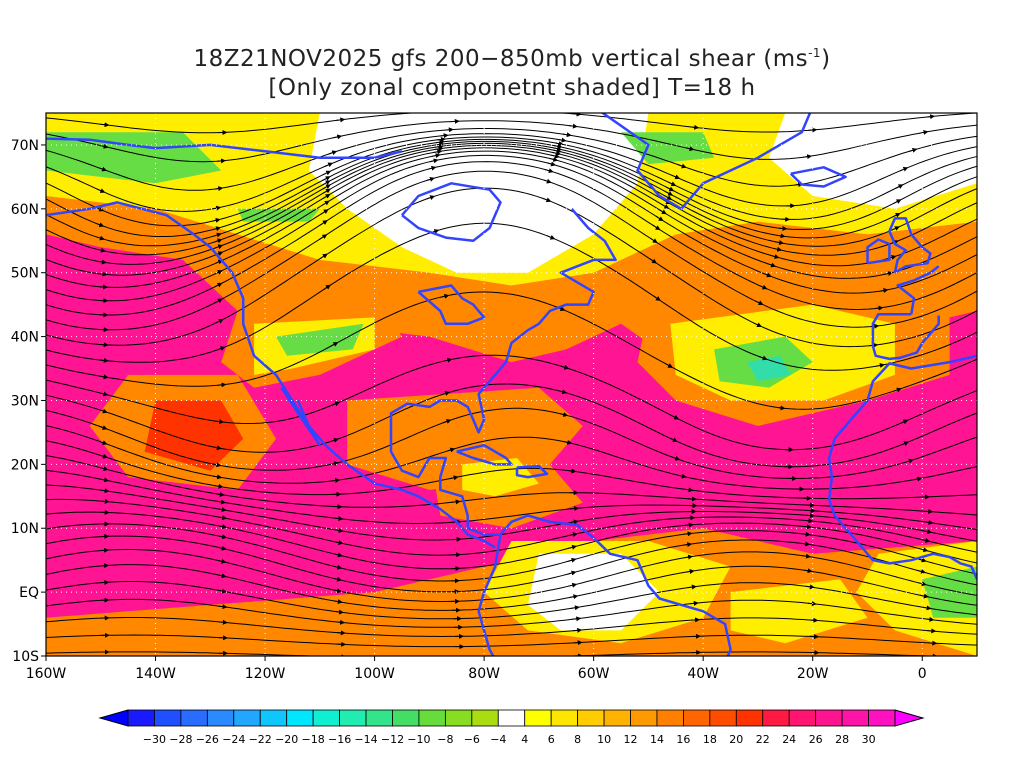 The height and width of the screenshot is (768, 1024). What do you see at coordinates (194, 435) in the screenshot?
I see `shade-red-pacific-east` at bounding box center [194, 435].